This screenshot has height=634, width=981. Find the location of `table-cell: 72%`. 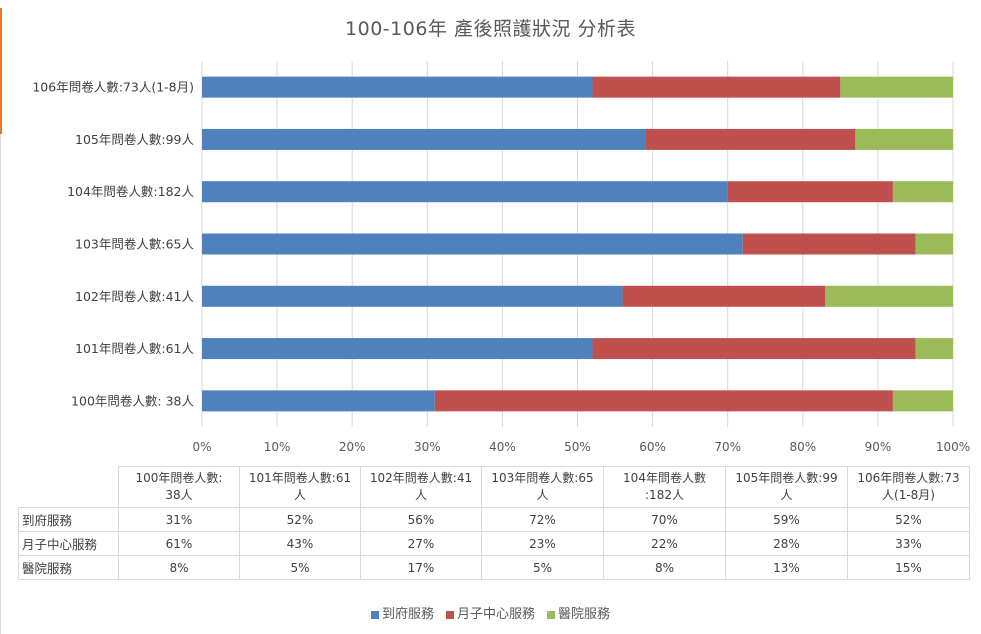

table-cell: 72% is located at coordinates (542, 519).